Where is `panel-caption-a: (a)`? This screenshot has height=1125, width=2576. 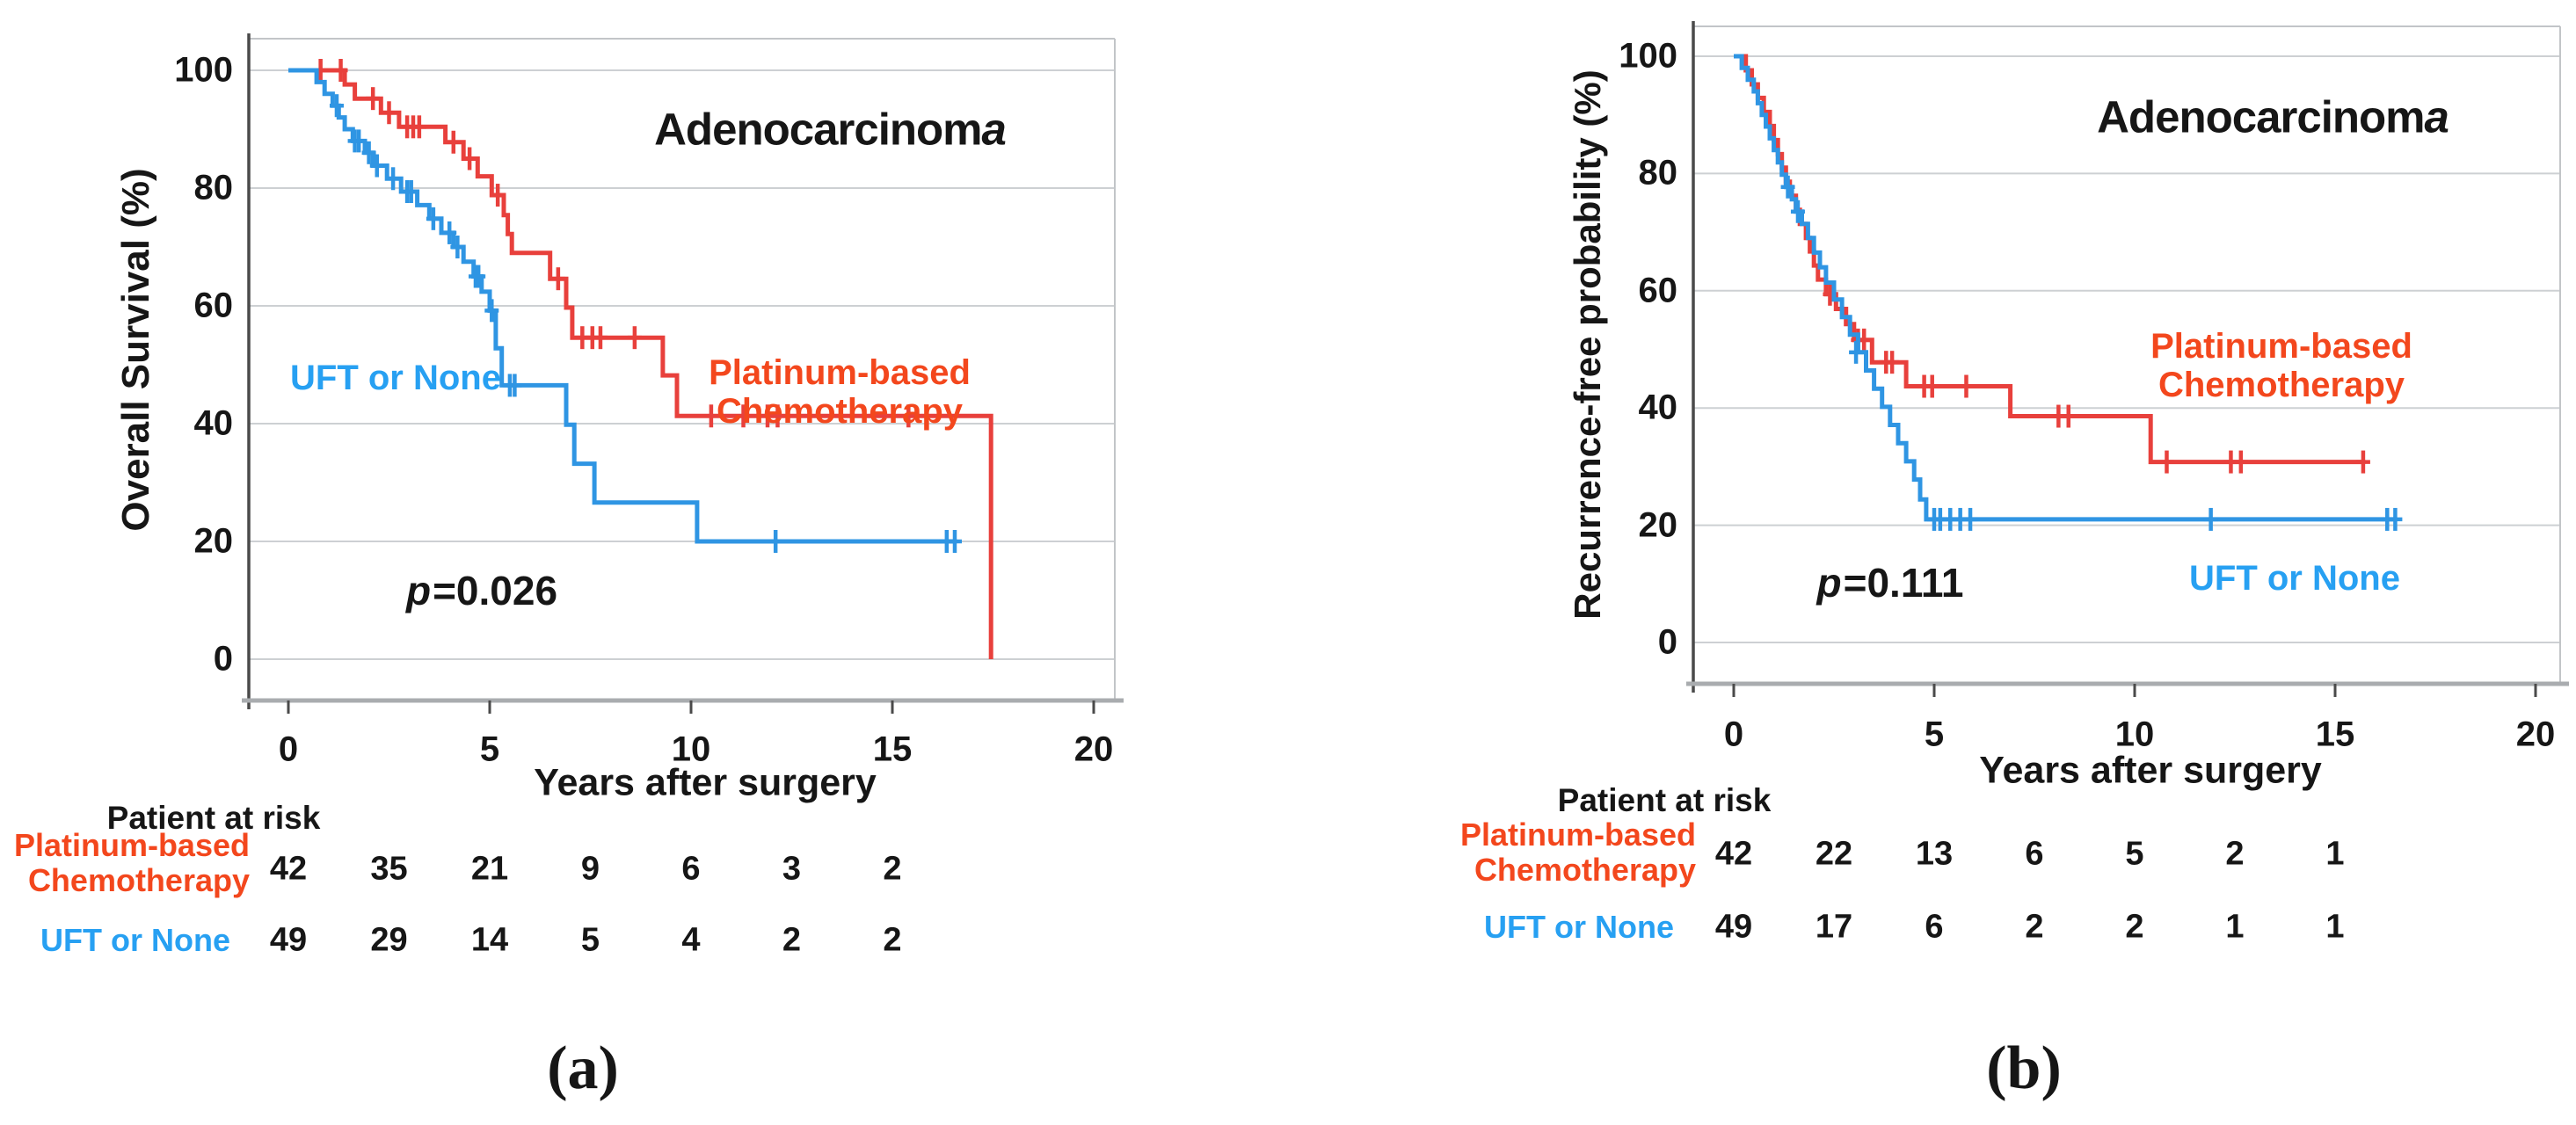 panel-caption-a: (a) is located at coordinates (583, 1068).